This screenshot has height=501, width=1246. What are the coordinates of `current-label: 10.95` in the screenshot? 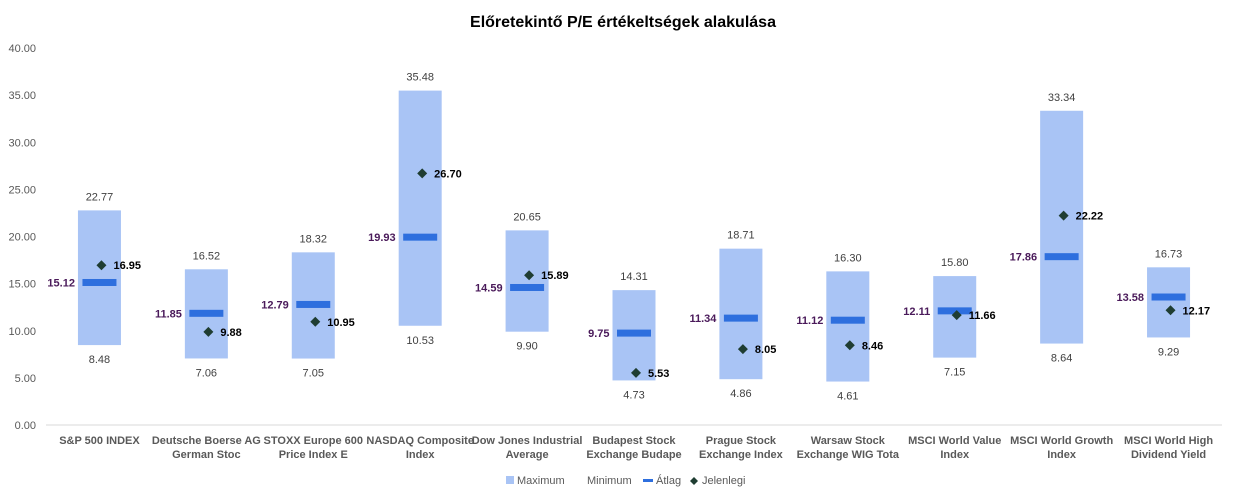 It's located at (341, 323).